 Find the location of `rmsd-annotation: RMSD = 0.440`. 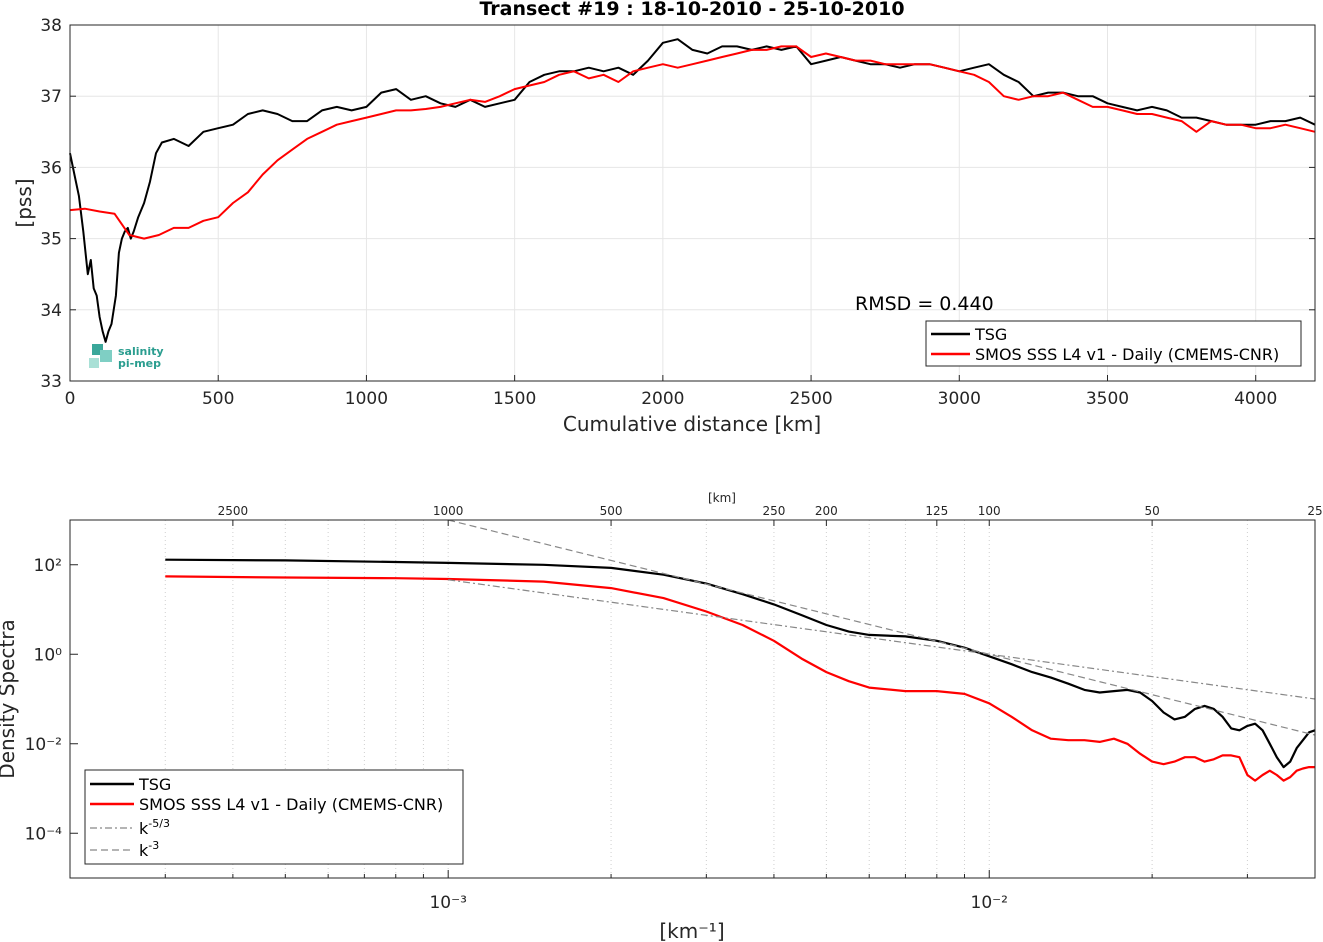

rmsd-annotation: RMSD = 0.440 is located at coordinates (924, 304).